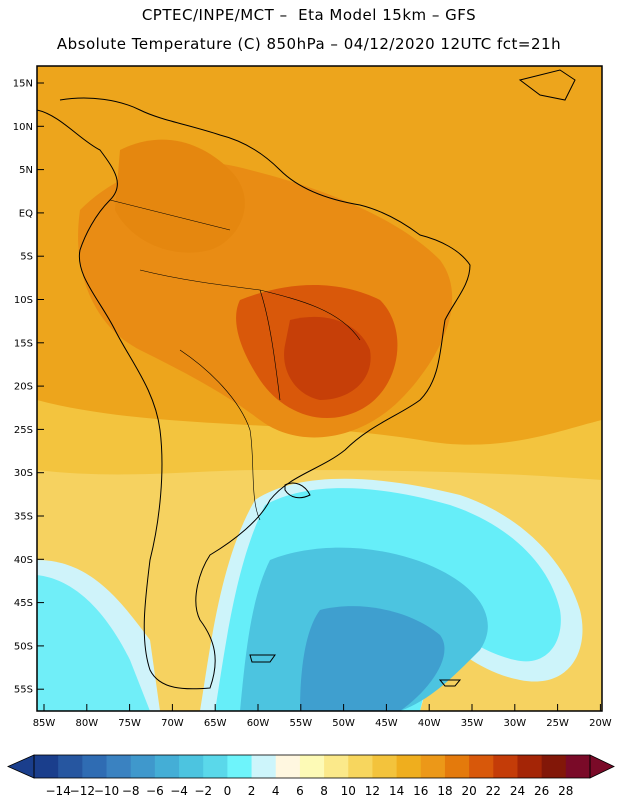 This screenshot has height=800, width=618. I want to click on lat-tick-label: EQ, so click(26, 213).